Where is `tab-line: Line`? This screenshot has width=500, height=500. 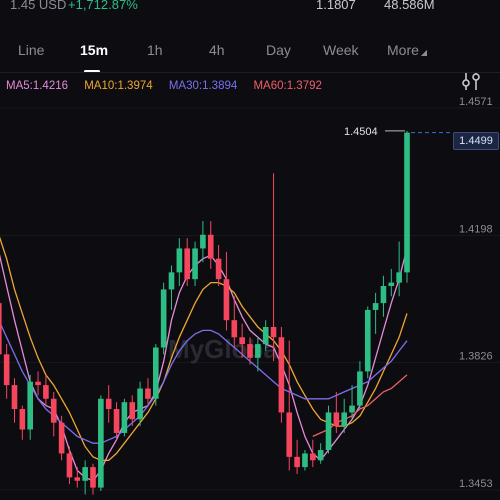
tab-line: Line is located at coordinates (31, 50).